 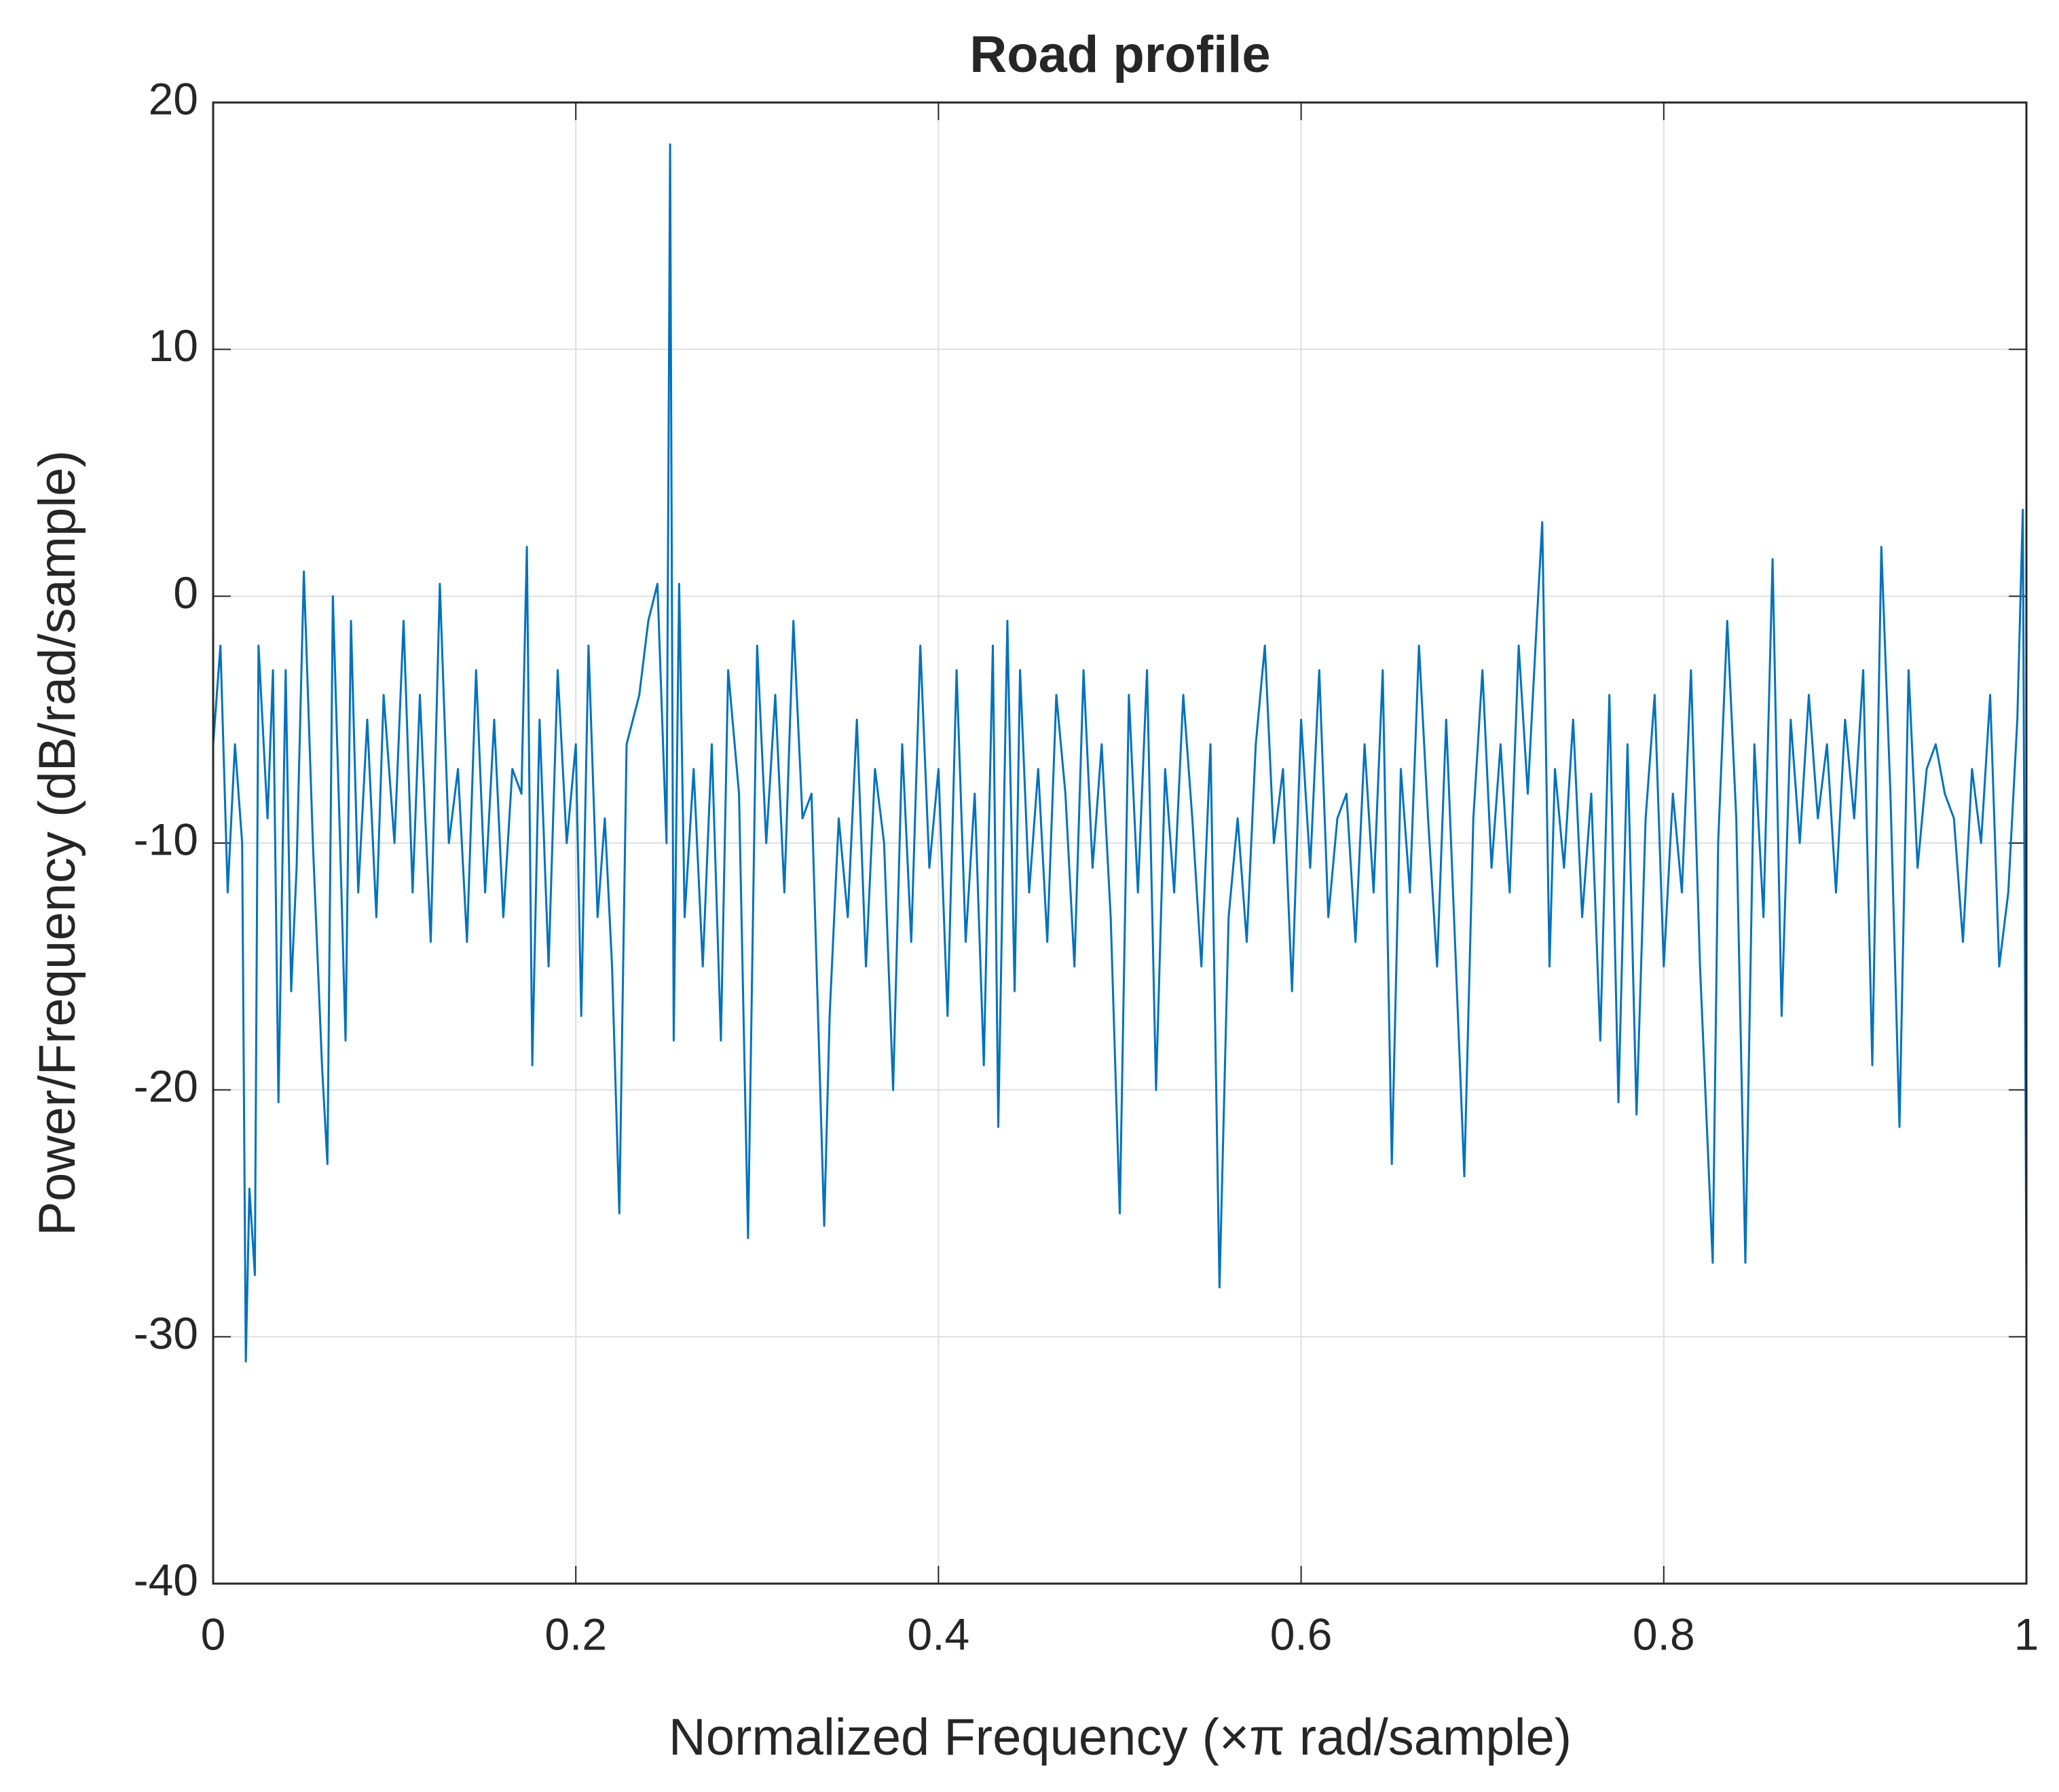 What do you see at coordinates (166, 1086) in the screenshot?
I see `y-tick-label: -20` at bounding box center [166, 1086].